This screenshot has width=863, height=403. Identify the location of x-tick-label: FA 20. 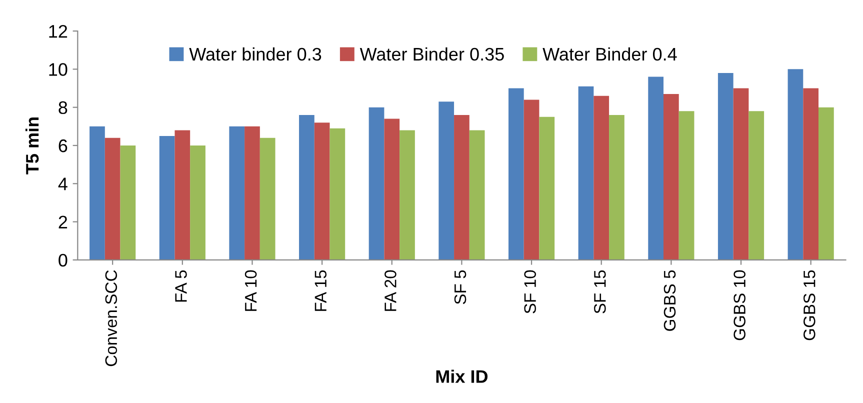
(390, 290).